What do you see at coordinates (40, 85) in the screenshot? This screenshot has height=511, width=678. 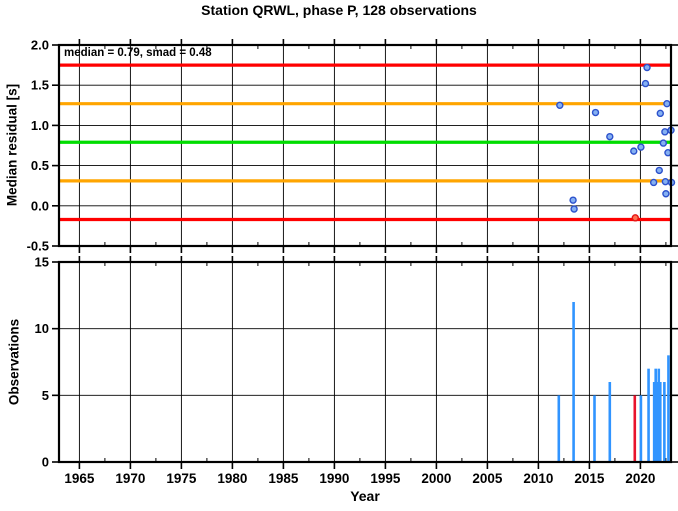 I see `y-tick-label: 1.5` at bounding box center [40, 85].